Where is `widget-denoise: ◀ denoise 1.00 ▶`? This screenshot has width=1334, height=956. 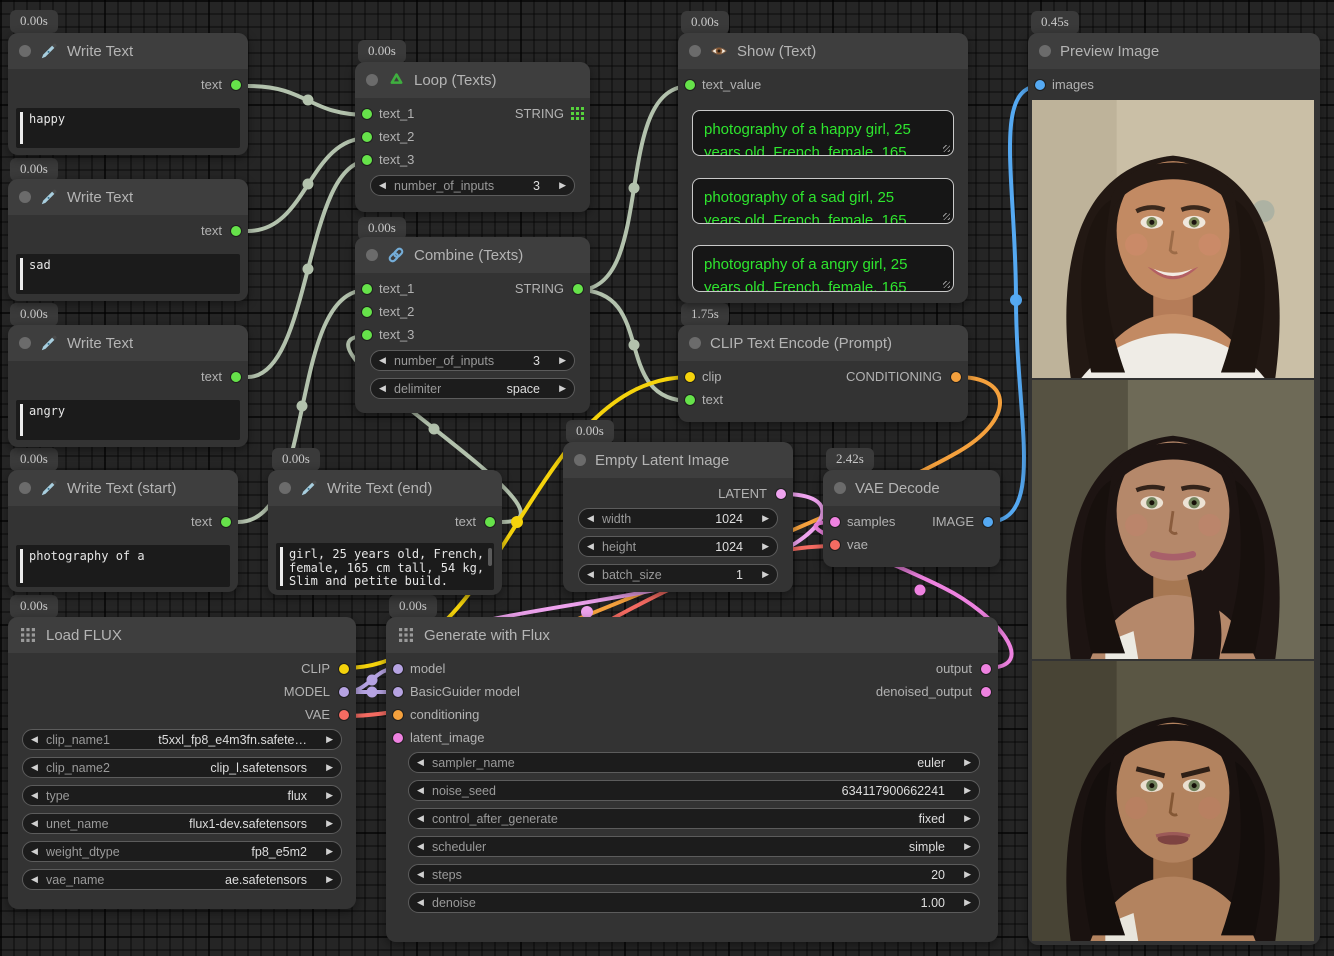 widget-denoise: ◀ denoise 1.00 ▶ is located at coordinates (694, 902).